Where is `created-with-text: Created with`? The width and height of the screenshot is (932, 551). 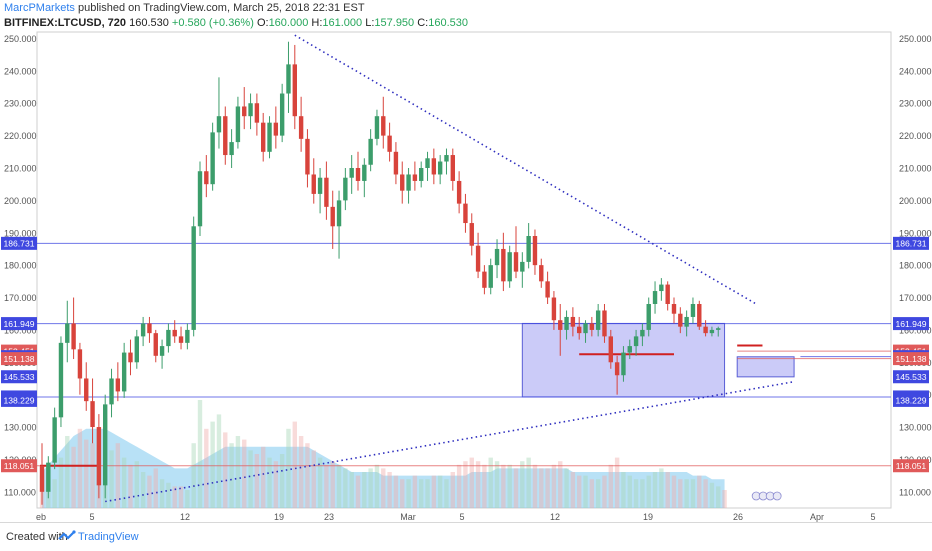
created-with-text: Created with is located at coordinates (37, 537).